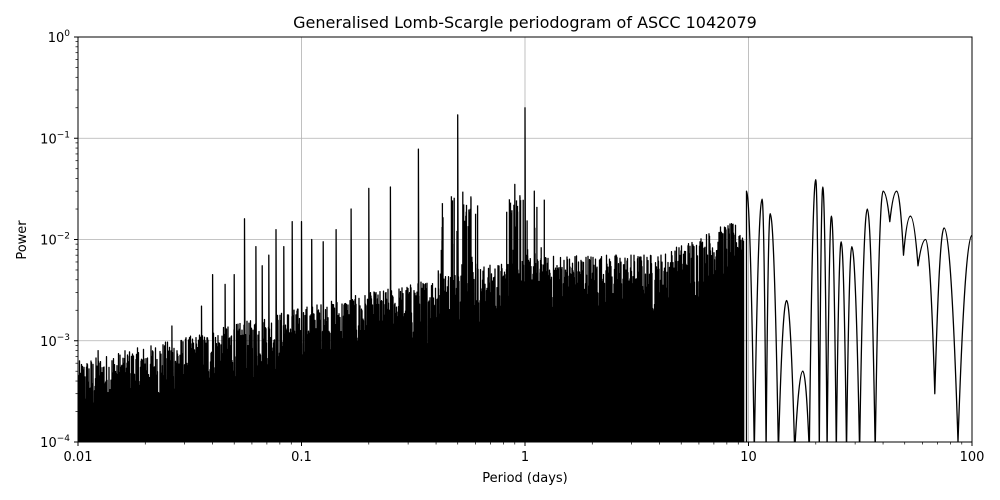 The height and width of the screenshot is (500, 1000). What do you see at coordinates (525, 457) in the screenshot?
I see `x-tick-label: 1` at bounding box center [525, 457].